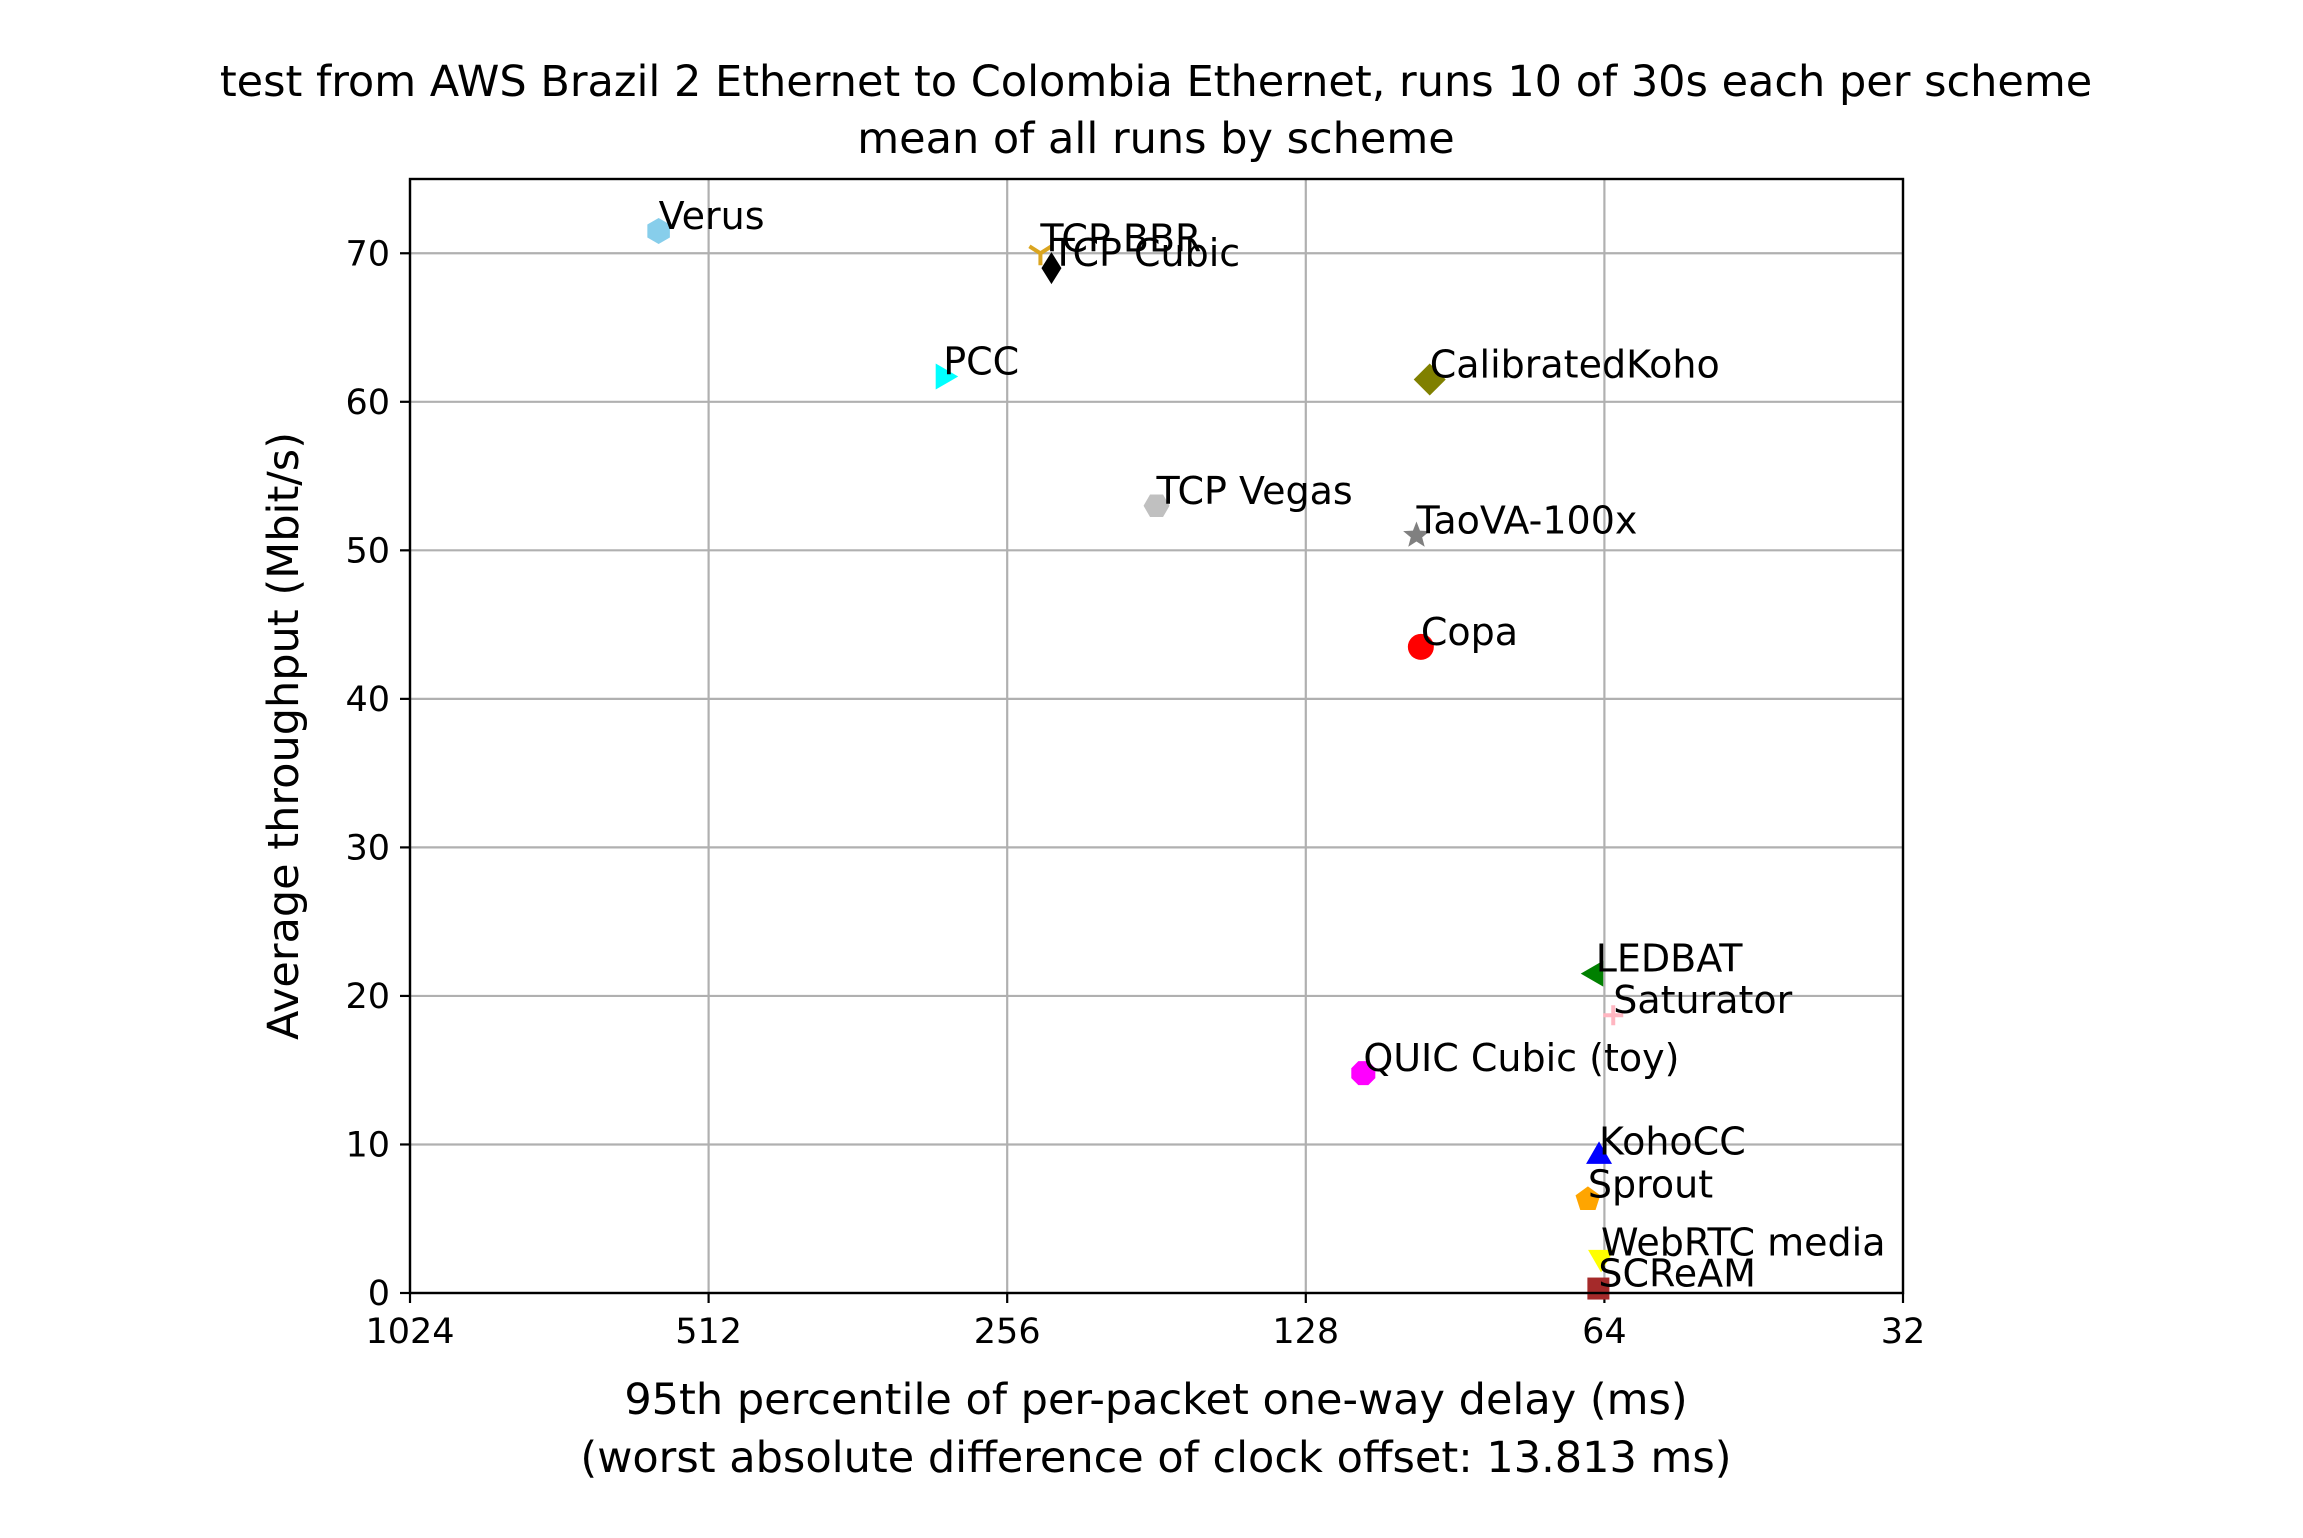  What do you see at coordinates (1254, 491) in the screenshot?
I see `point-tcp-vegas-label: TCP Vegas` at bounding box center [1254, 491].